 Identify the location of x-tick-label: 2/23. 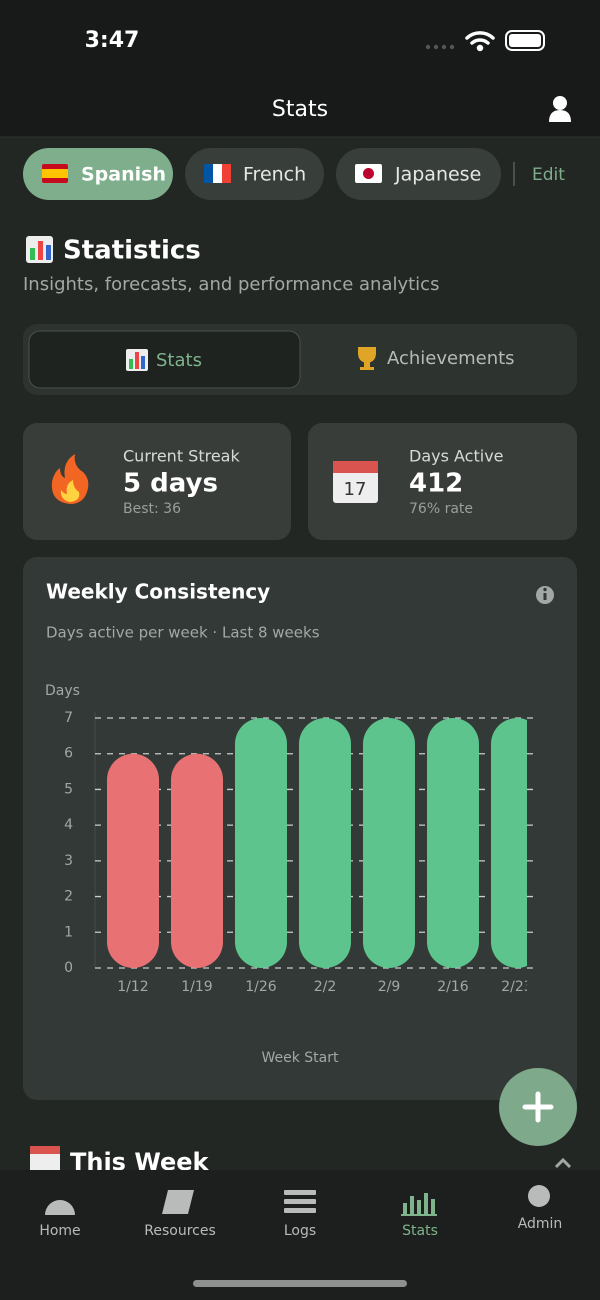
(516, 987).